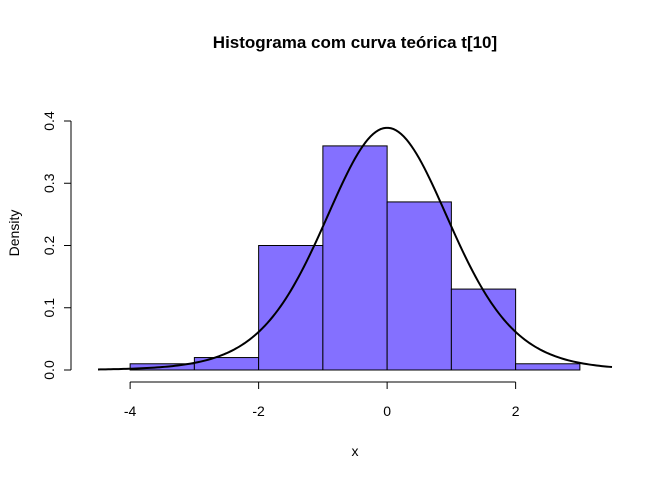  What do you see at coordinates (49, 370) in the screenshot?
I see `y-tick-label-0: 0.0` at bounding box center [49, 370].